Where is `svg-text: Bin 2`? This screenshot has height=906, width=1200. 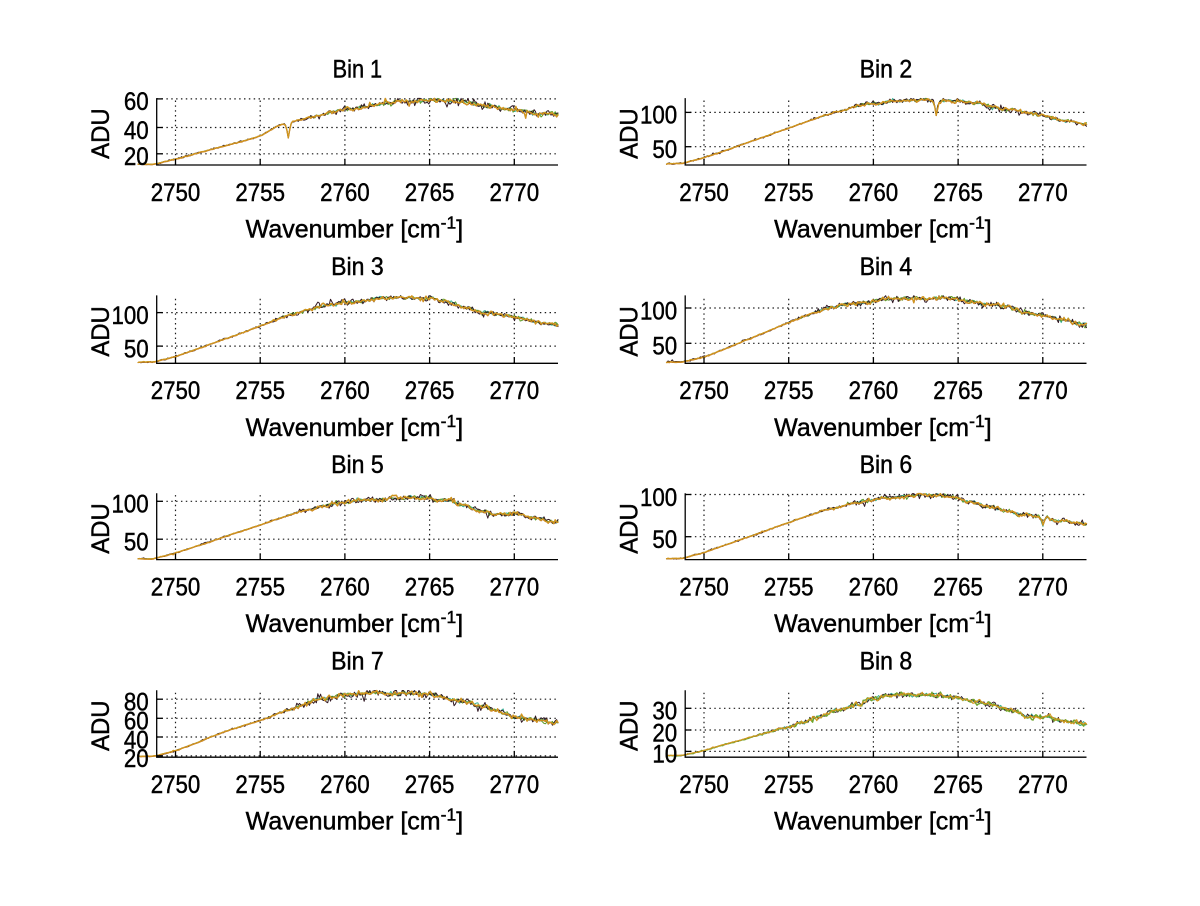
svg-text: Bin 2 is located at coordinates (886, 70).